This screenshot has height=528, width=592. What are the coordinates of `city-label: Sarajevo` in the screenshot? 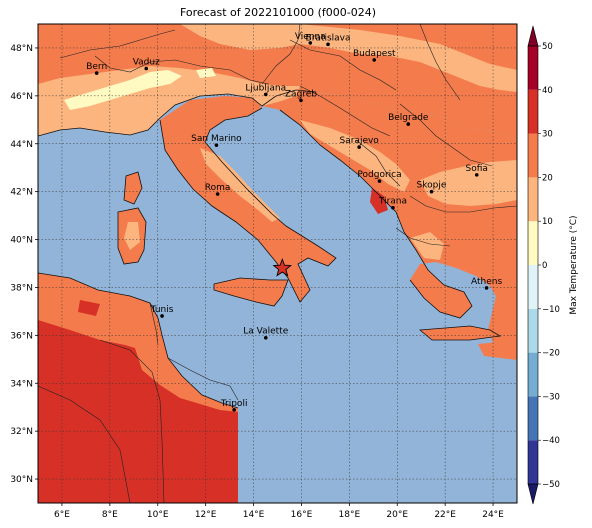 It's located at (360, 141).